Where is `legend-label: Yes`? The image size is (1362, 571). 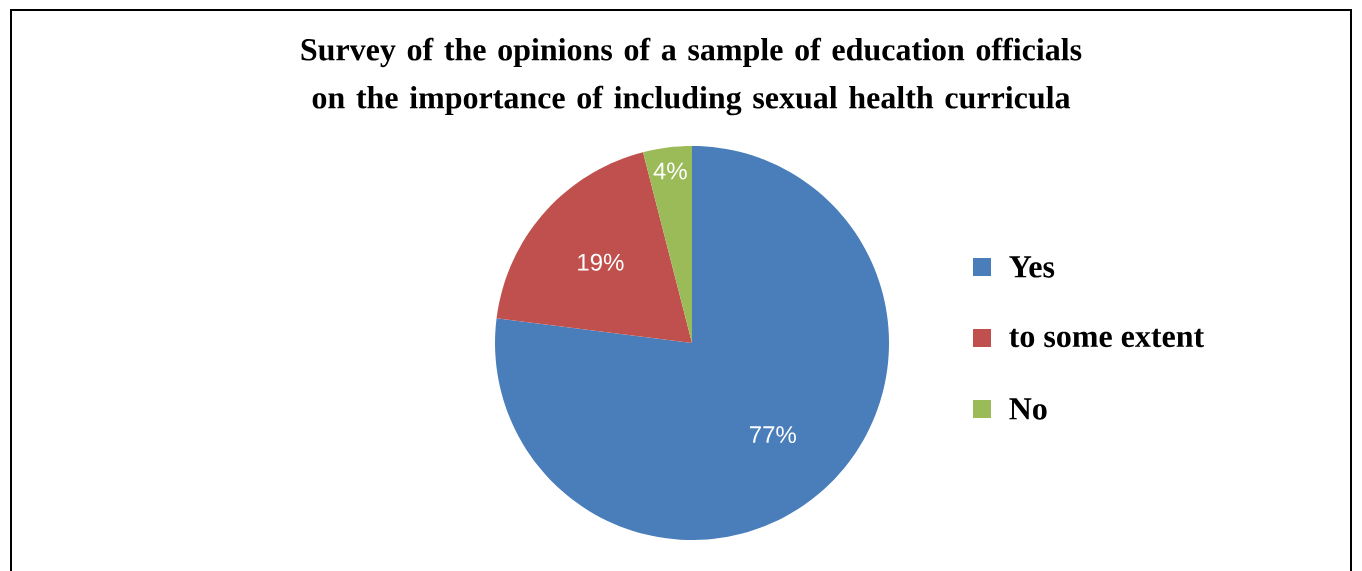
legend-label: Yes is located at coordinates (1032, 267).